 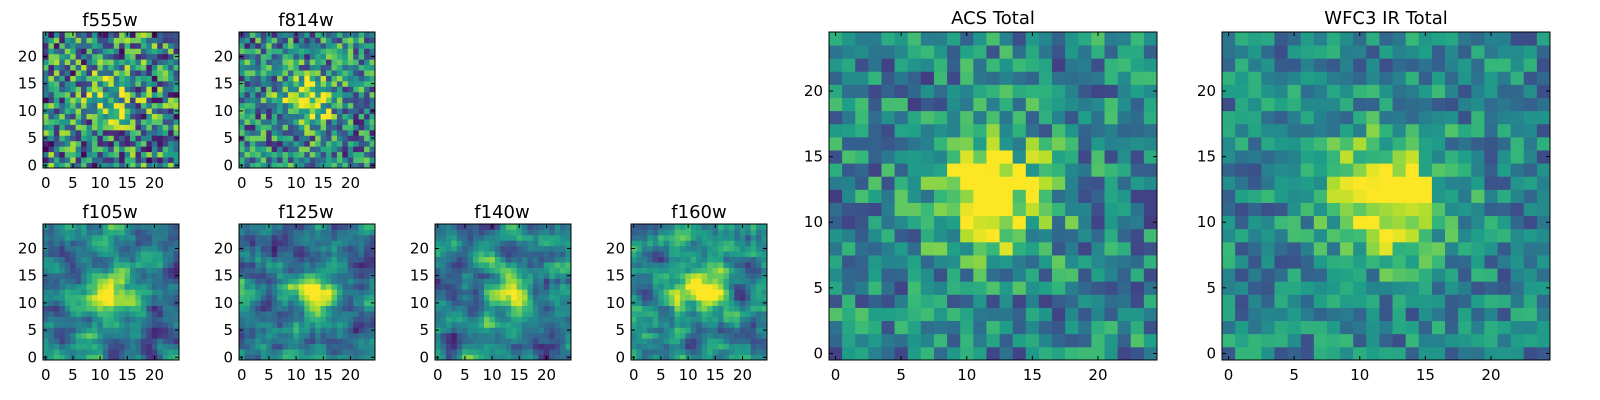 I want to click on ytick-label: 15, so click(x=419, y=276).